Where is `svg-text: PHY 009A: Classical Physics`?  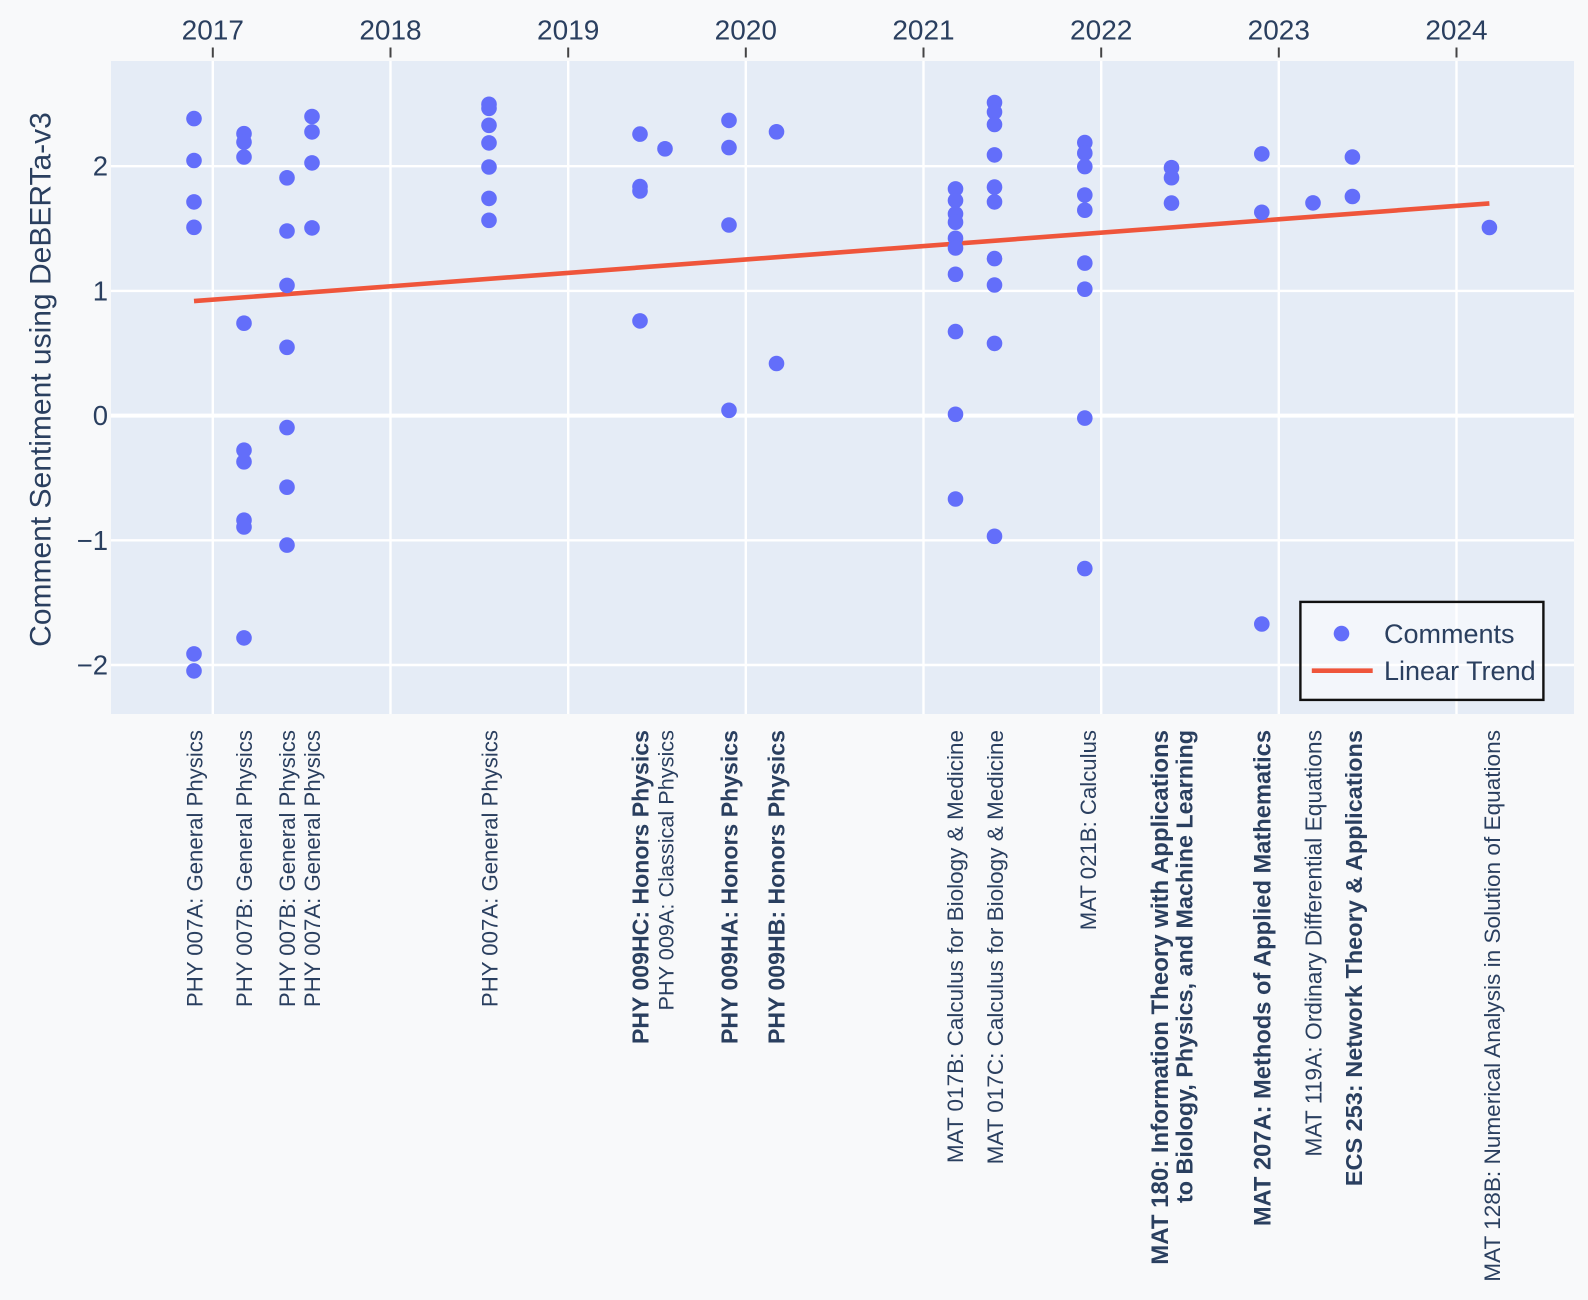
svg-text: PHY 009A: Classical Physics is located at coordinates (665, 870).